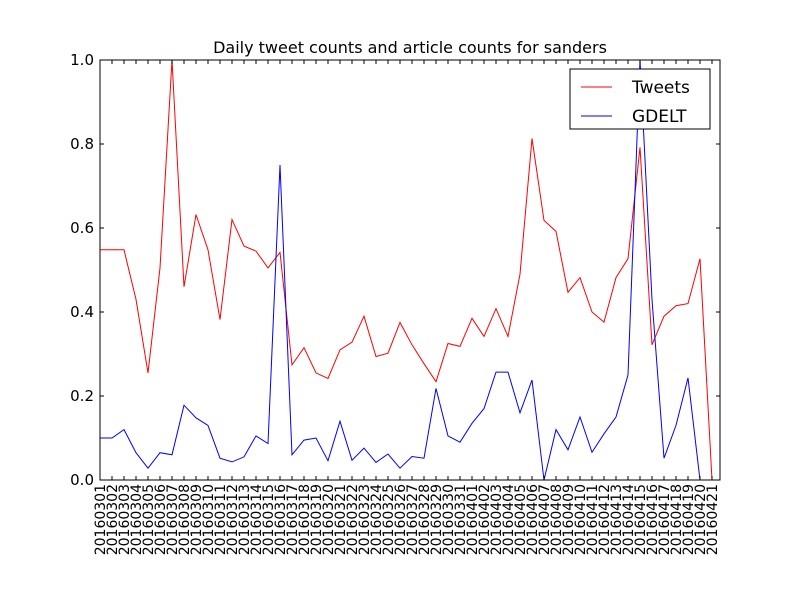 The width and height of the screenshot is (800, 600). Describe the element at coordinates (305, 519) in the screenshot. I see `x-tick-label: 20160318` at that location.